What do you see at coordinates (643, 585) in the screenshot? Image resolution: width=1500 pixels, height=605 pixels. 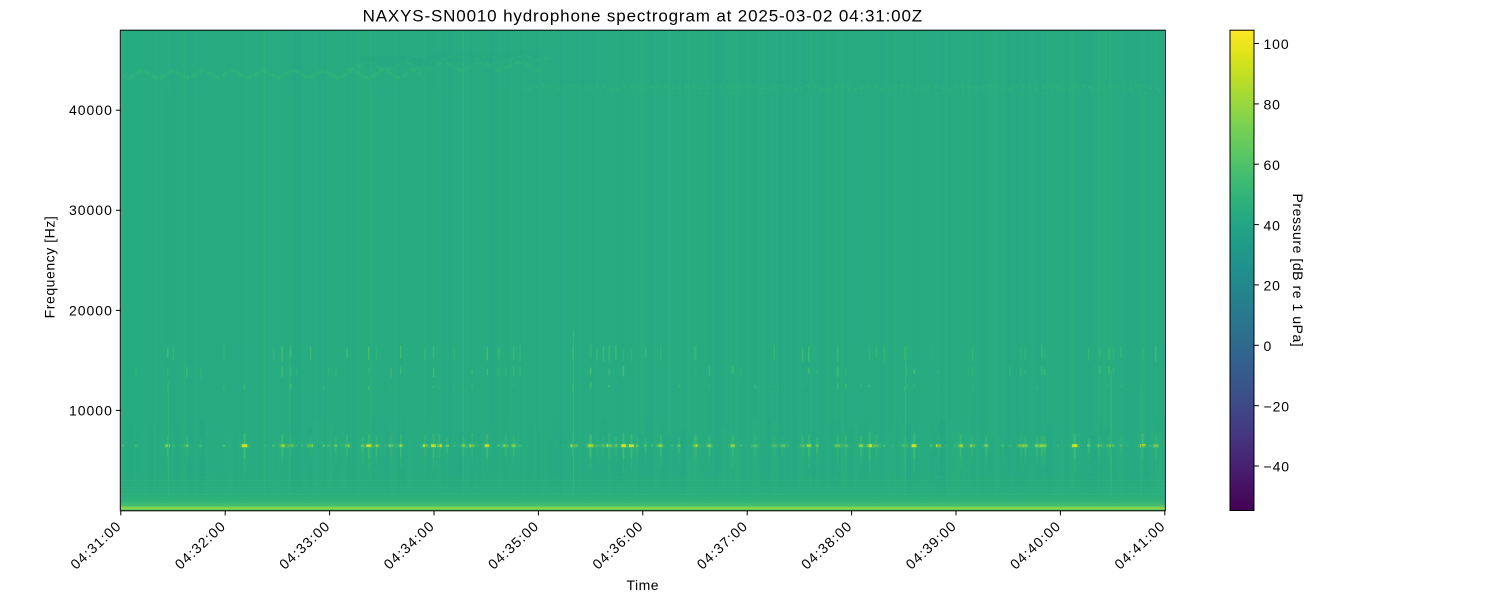 I see `svg-text: Time` at bounding box center [643, 585].